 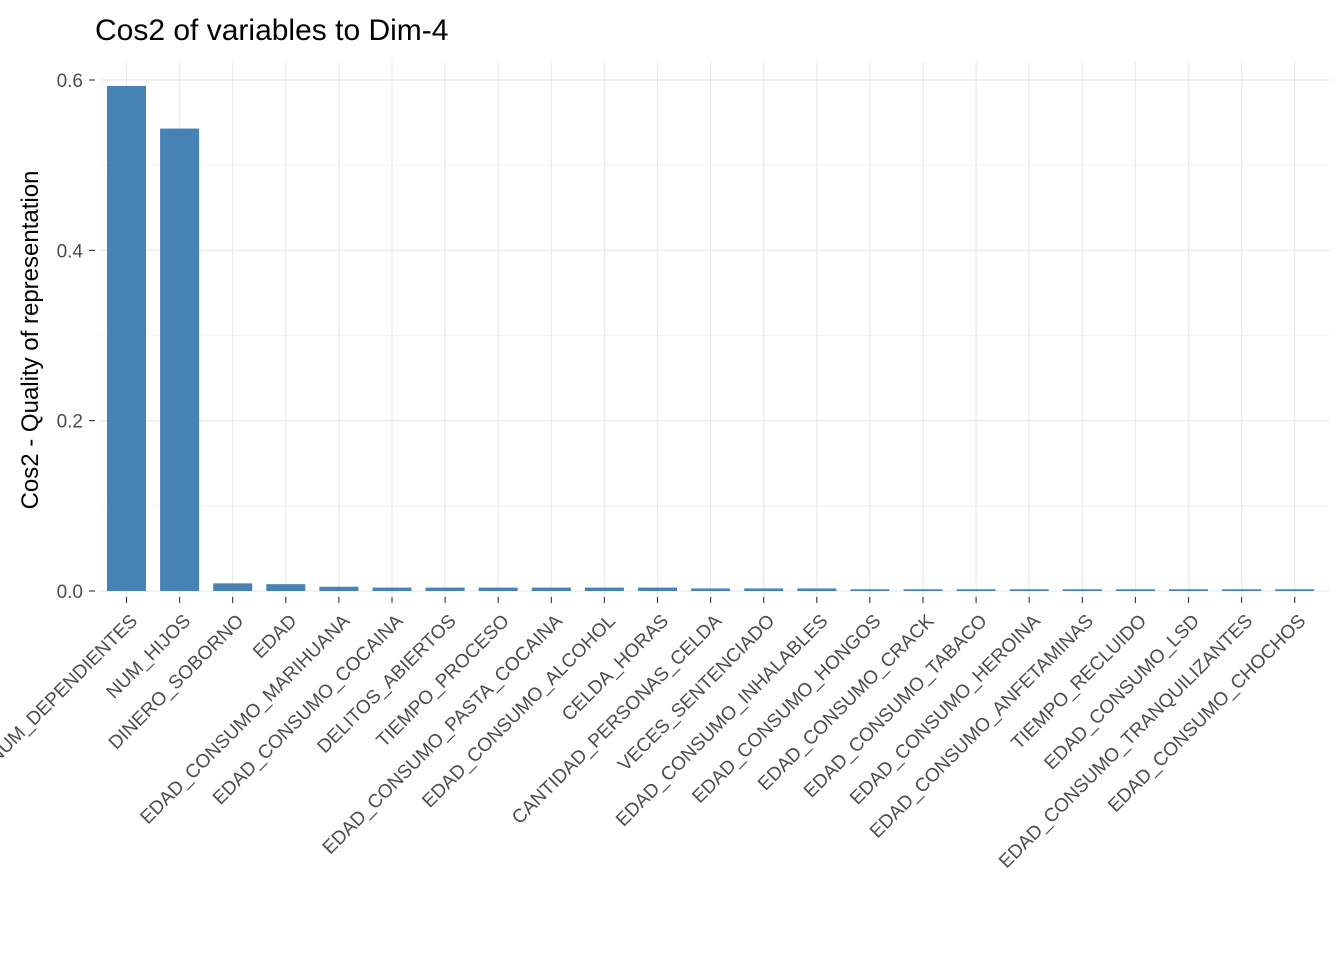 I want to click on x-tick-label: EDAD, so click(x=275, y=637).